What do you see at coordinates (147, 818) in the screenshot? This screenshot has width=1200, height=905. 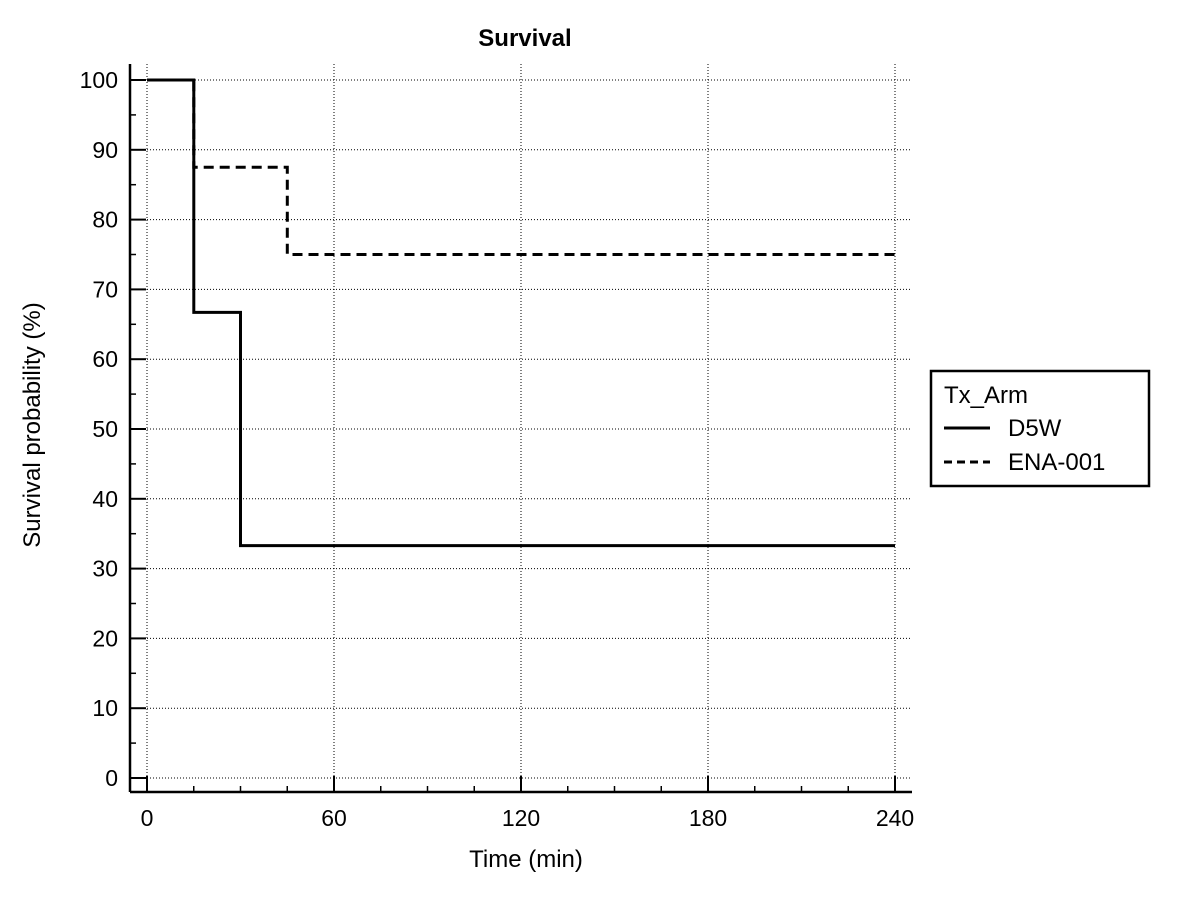 I see `x-tick-label: 0` at bounding box center [147, 818].